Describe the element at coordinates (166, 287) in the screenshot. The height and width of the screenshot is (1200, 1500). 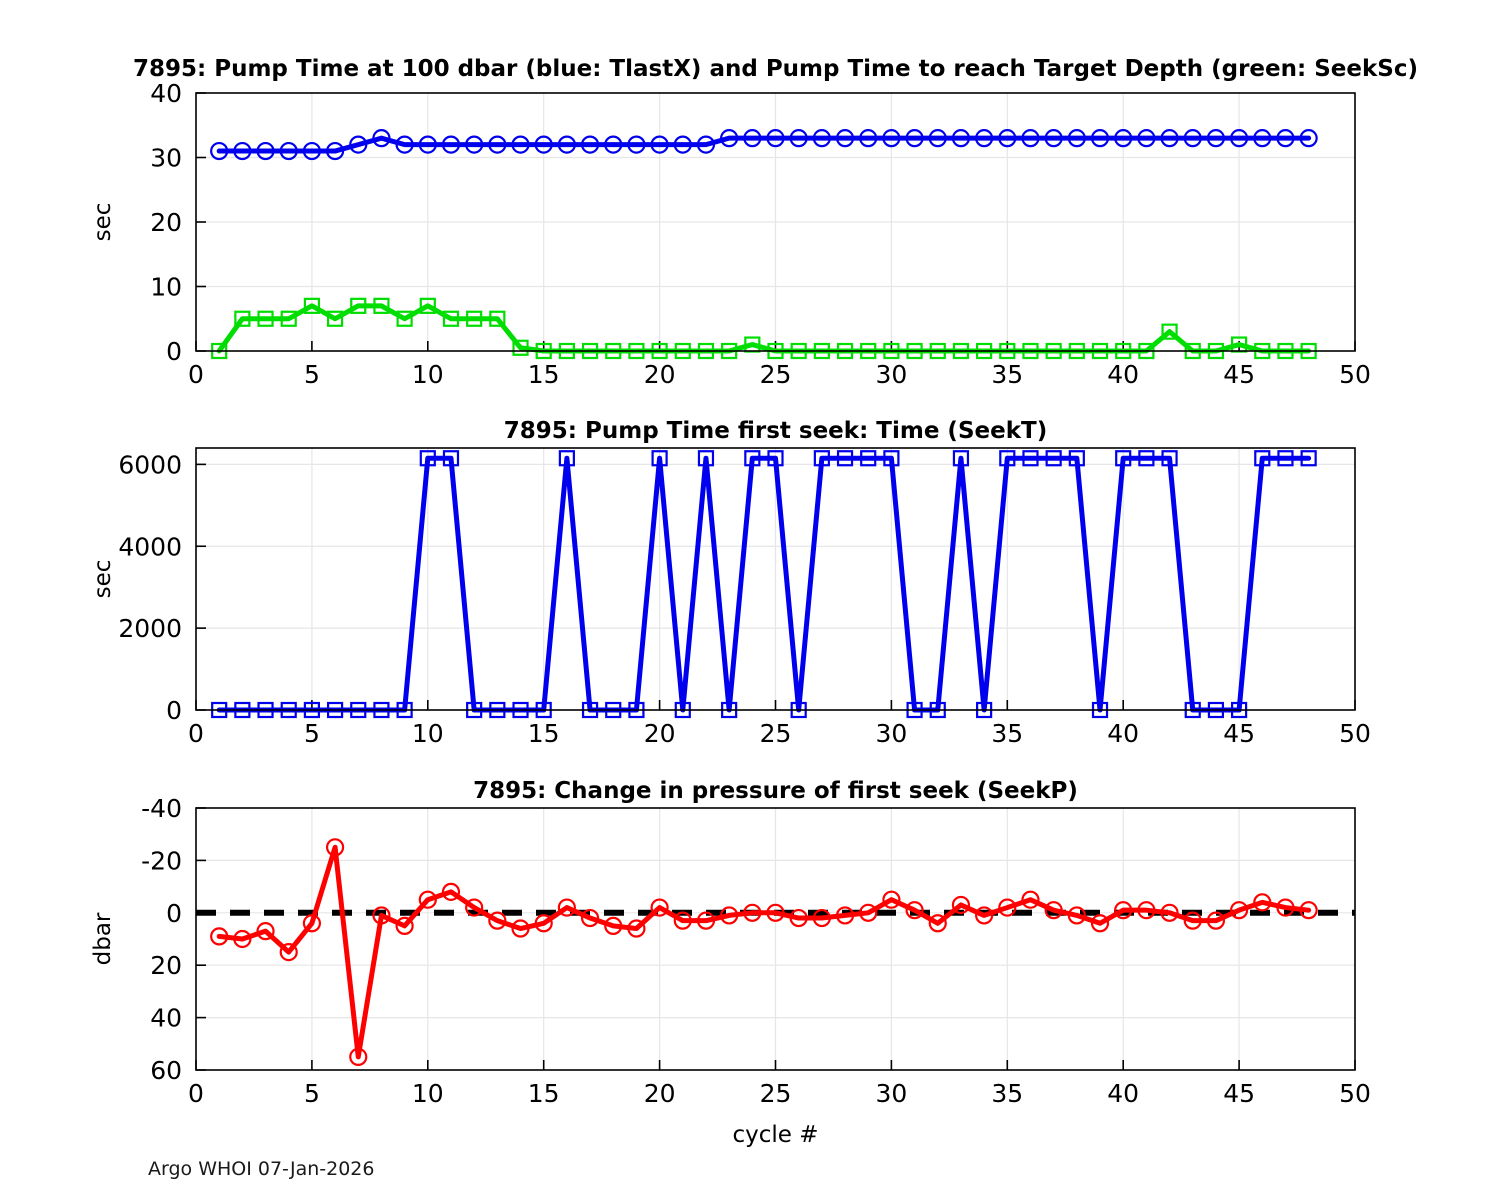
I see `panel1-ytick-label: 10` at that location.